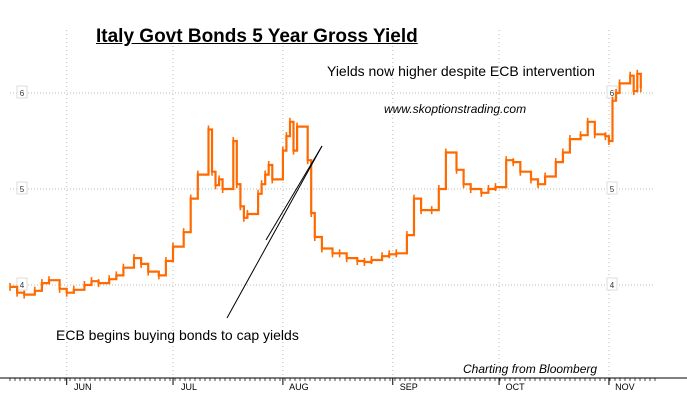 The width and height of the screenshot is (687, 414). I want to click on x-tick-label: OCT, so click(516, 387).